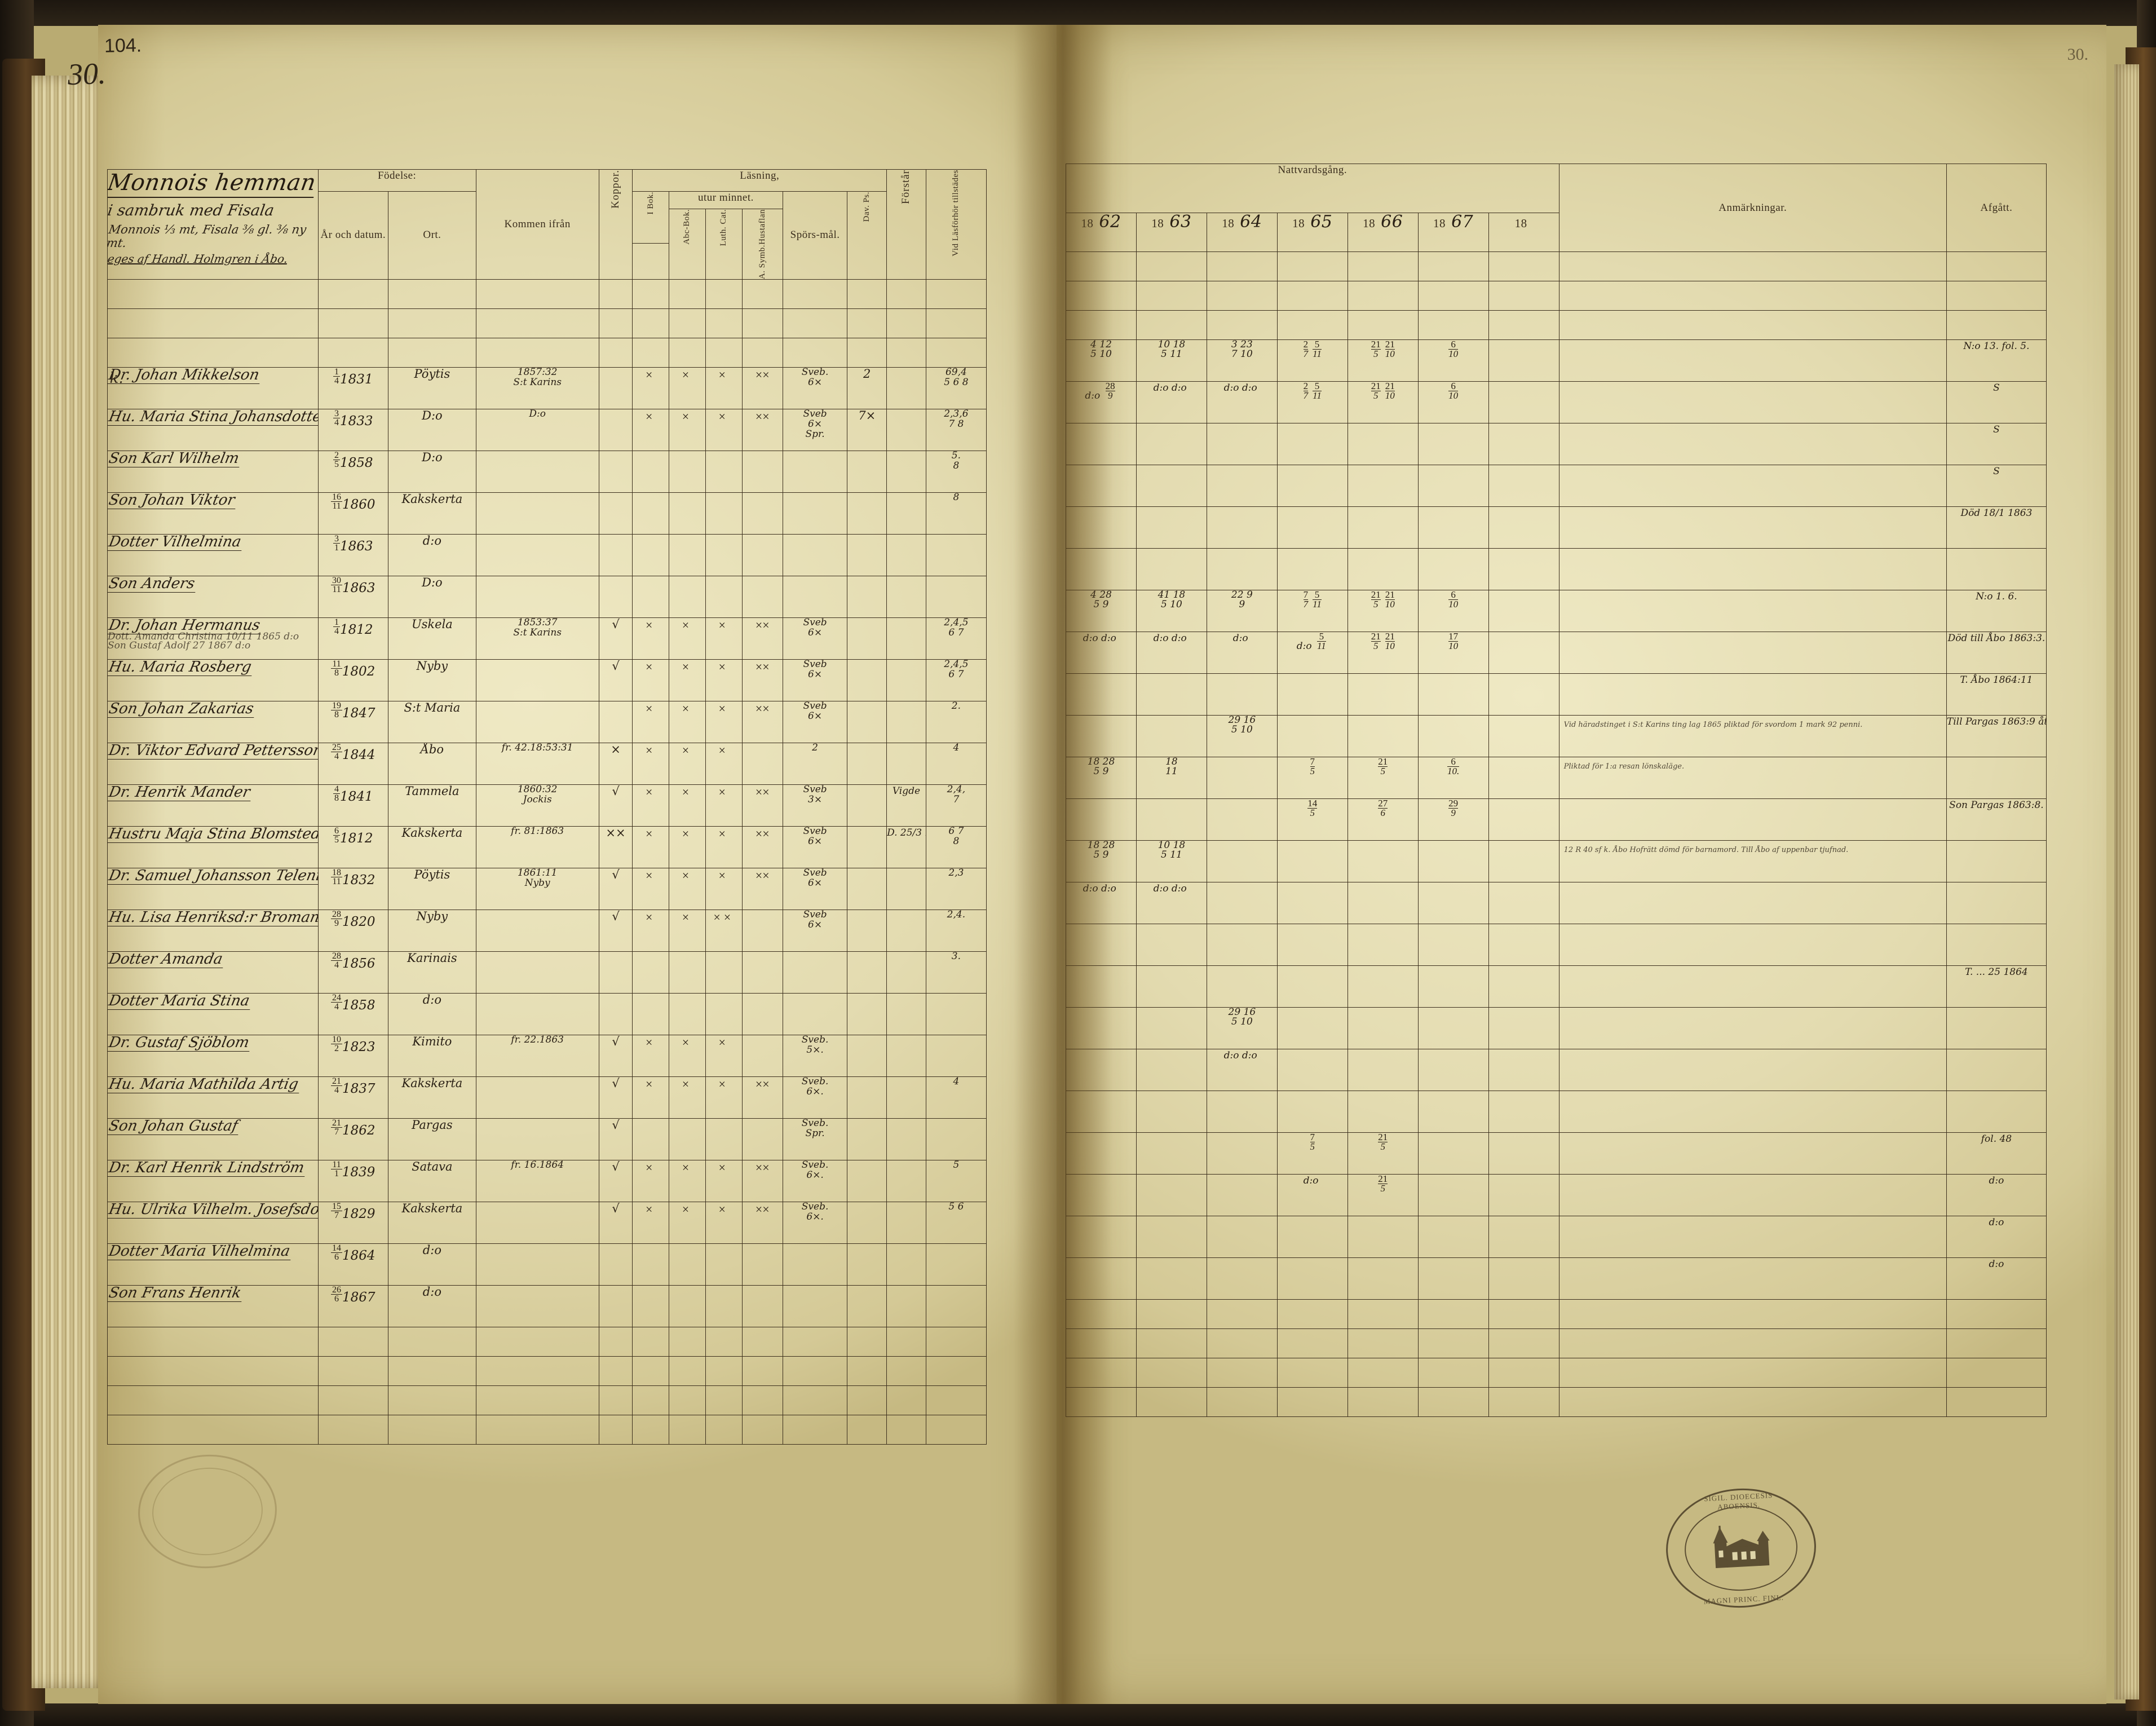 Image resolution: width=2156 pixels, height=1726 pixels. I want to click on person-name-cell: √Hu. Maria Rosberg, so click(213, 680).